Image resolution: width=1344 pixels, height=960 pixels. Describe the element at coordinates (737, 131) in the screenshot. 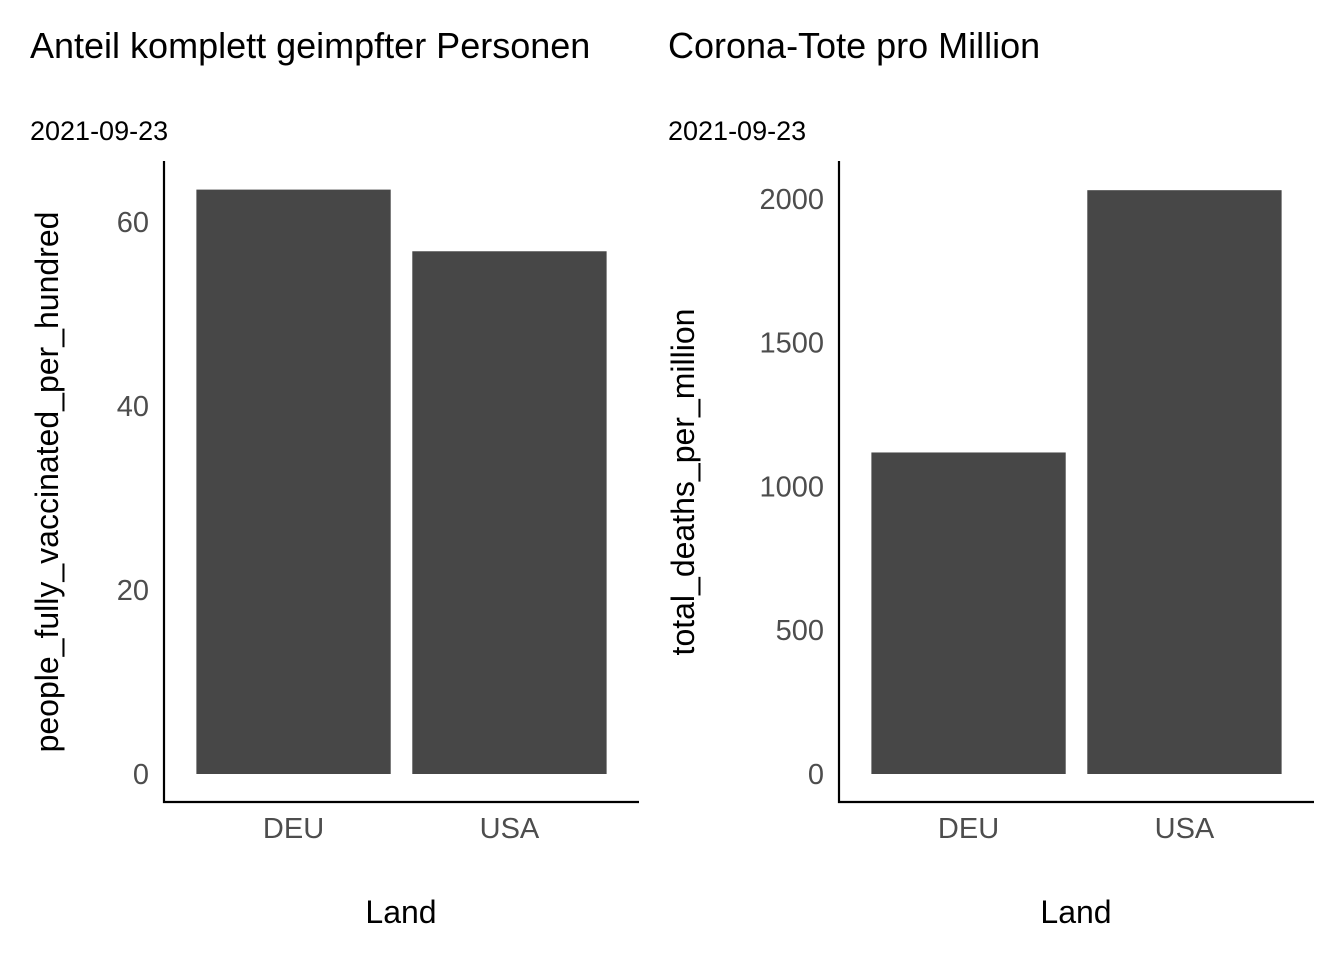

I see `panel-2-subtitle: 2021-09-23` at that location.